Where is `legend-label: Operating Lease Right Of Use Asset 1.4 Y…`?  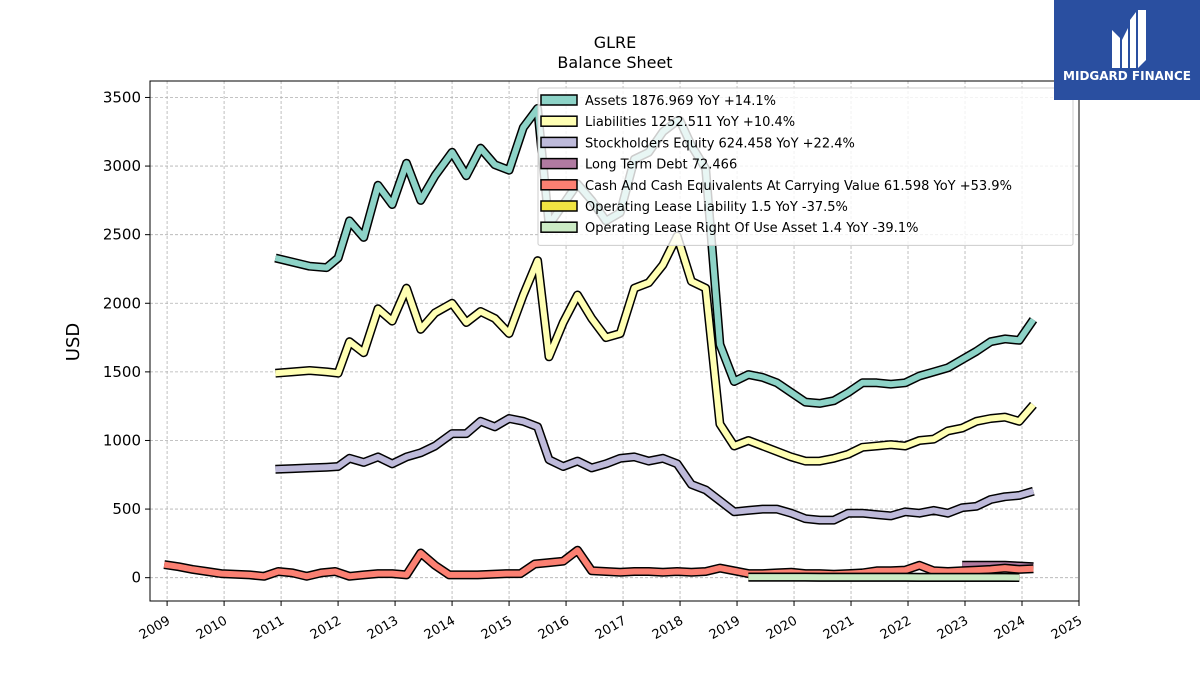
legend-label: Operating Lease Right Of Use Asset 1.4 Y… is located at coordinates (751, 228).